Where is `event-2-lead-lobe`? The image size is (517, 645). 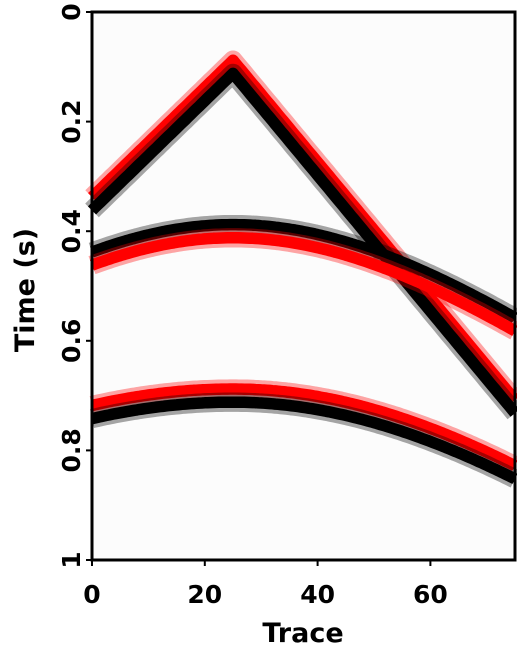
event-2-lead-lobe is located at coordinates (303, 270).